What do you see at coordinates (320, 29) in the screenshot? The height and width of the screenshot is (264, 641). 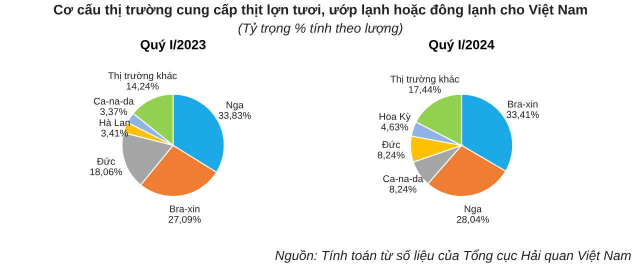 I see `text: (Tỷ trọng % tính theo lượng)` at bounding box center [320, 29].